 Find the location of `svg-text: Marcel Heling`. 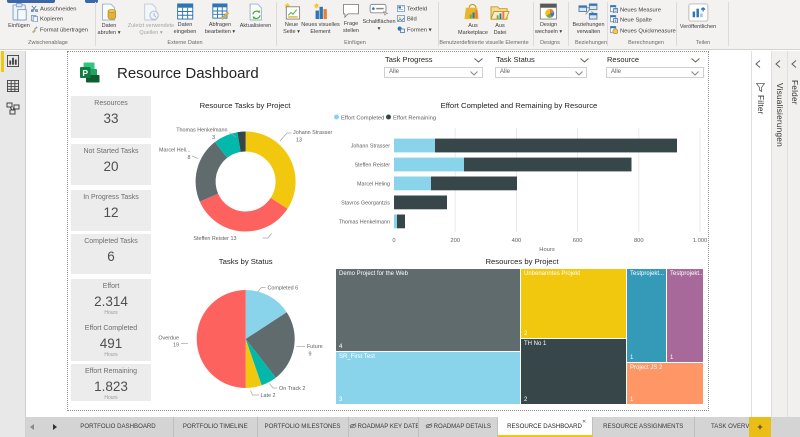

svg-text: Marcel Heling is located at coordinates (373, 185).